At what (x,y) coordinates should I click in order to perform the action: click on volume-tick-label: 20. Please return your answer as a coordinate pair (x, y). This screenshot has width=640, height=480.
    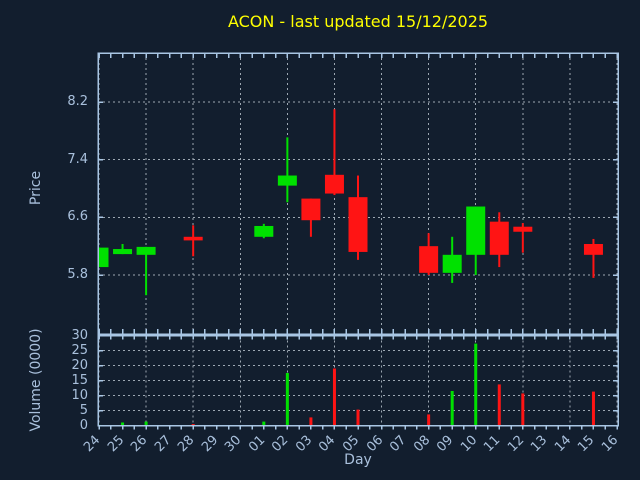
    Looking at the image, I should click on (79, 365).